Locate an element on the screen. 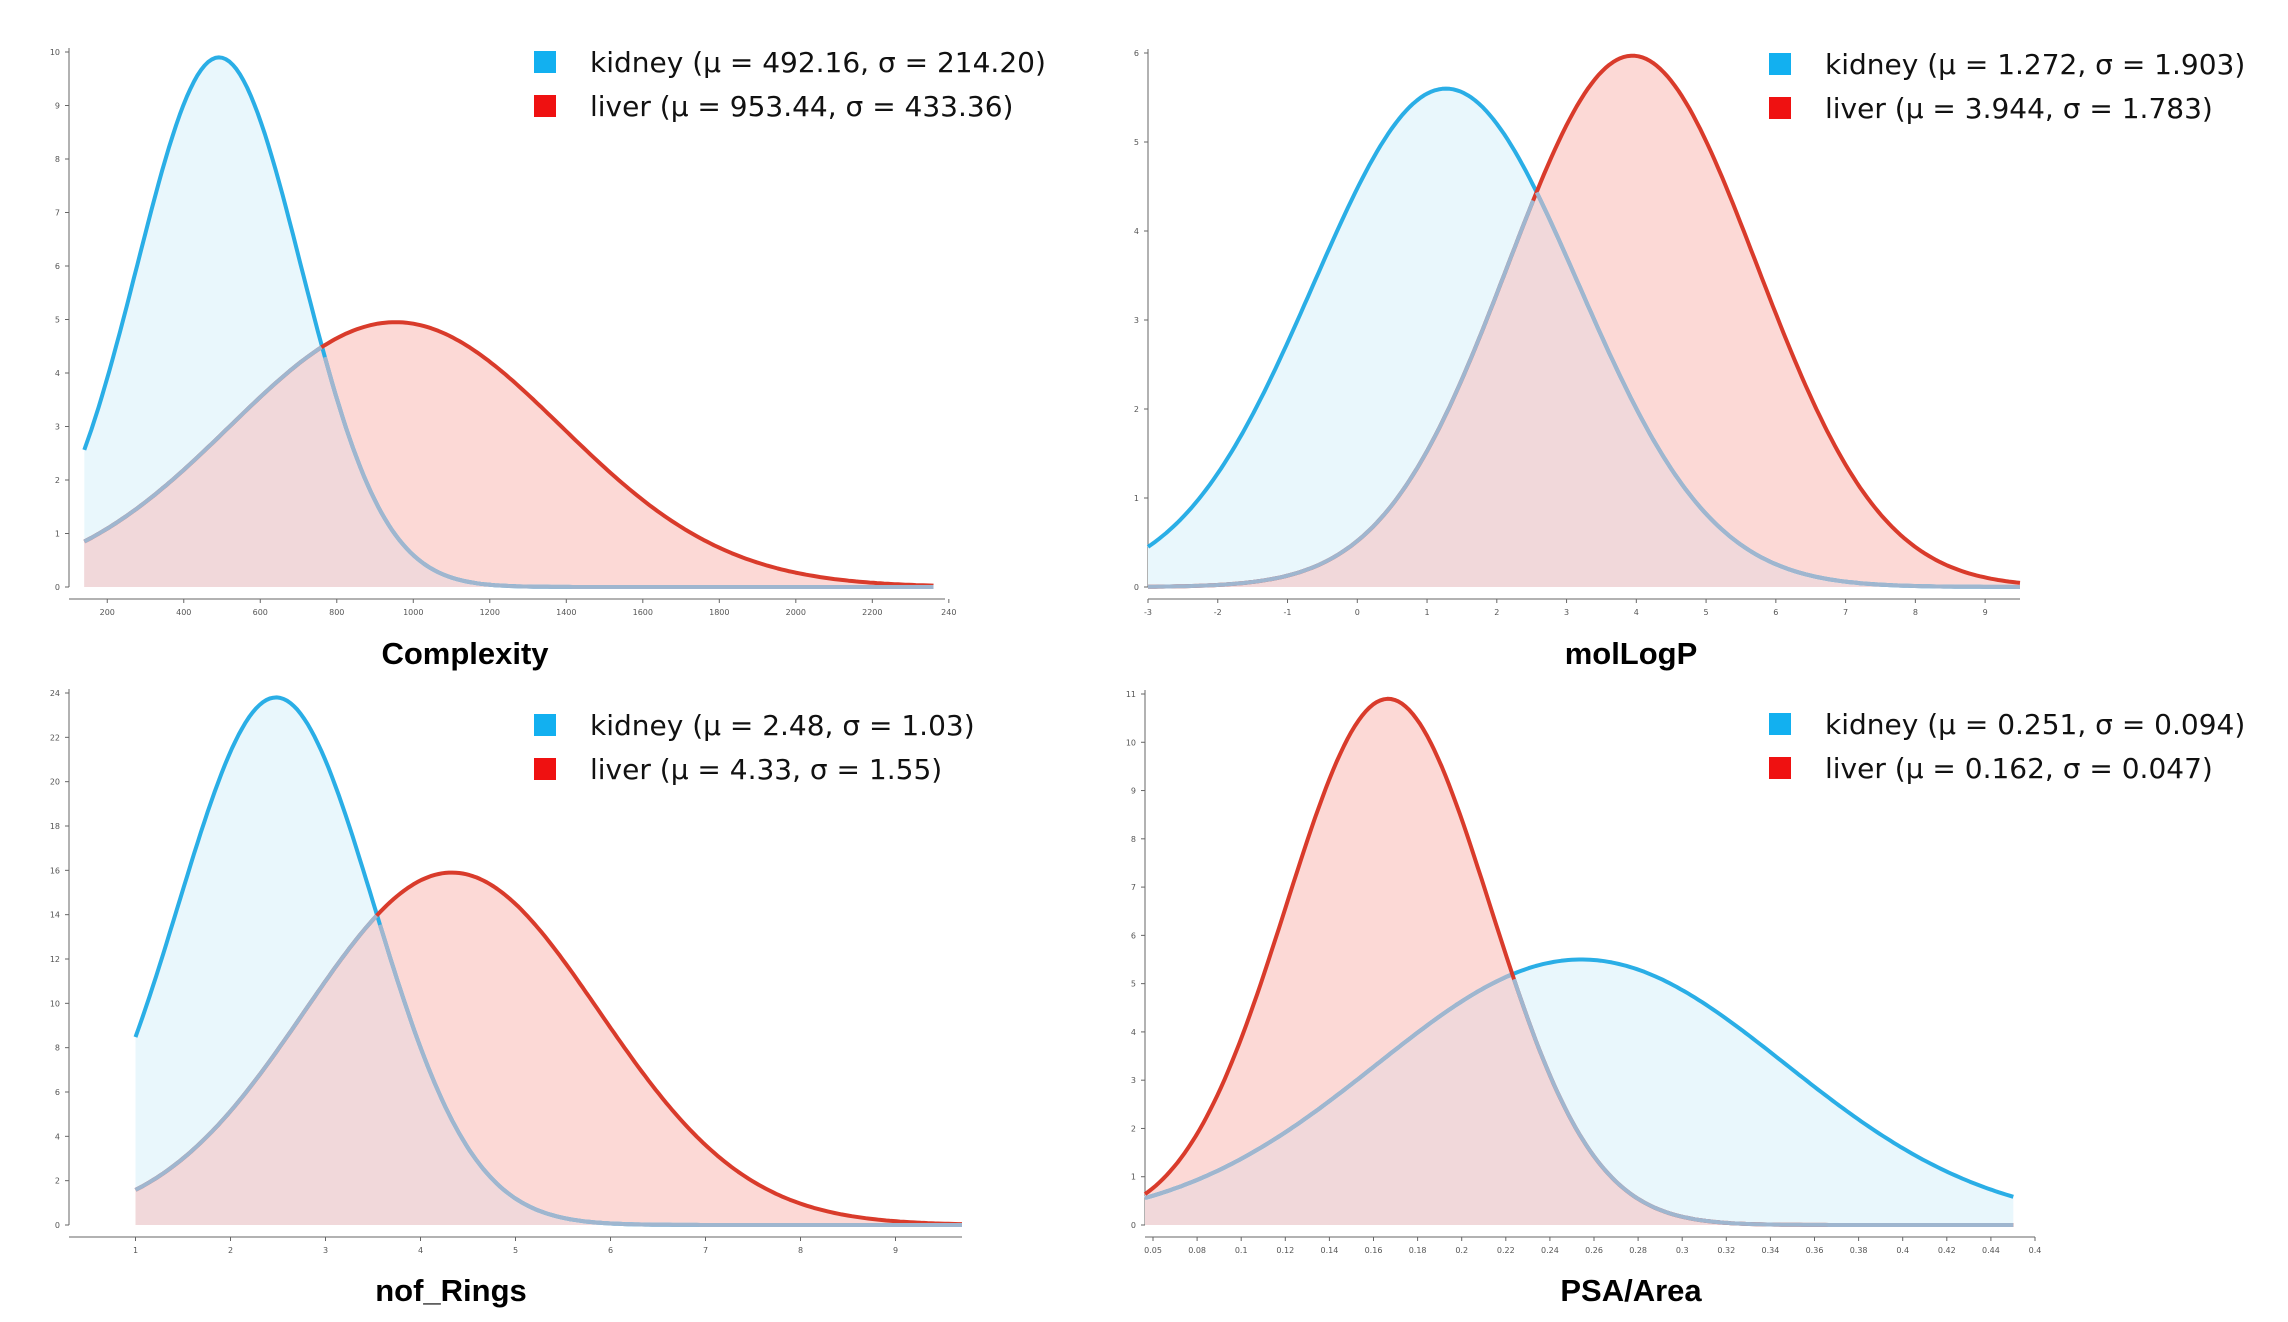 This screenshot has width=2288, height=1322. x-tick-label: 2000 is located at coordinates (796, 612).